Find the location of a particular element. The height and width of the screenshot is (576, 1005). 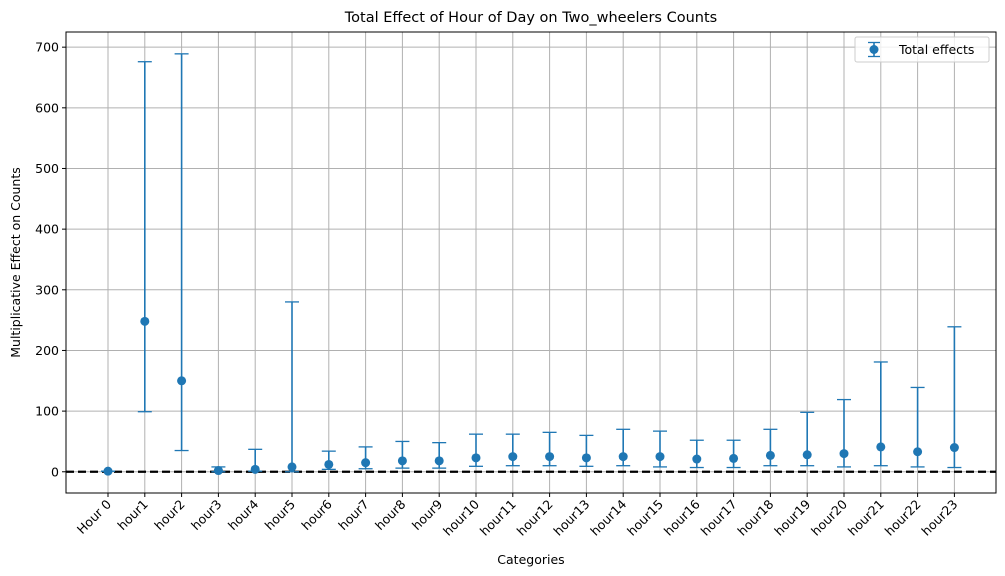

x-axis-label: Categories is located at coordinates (530, 559).